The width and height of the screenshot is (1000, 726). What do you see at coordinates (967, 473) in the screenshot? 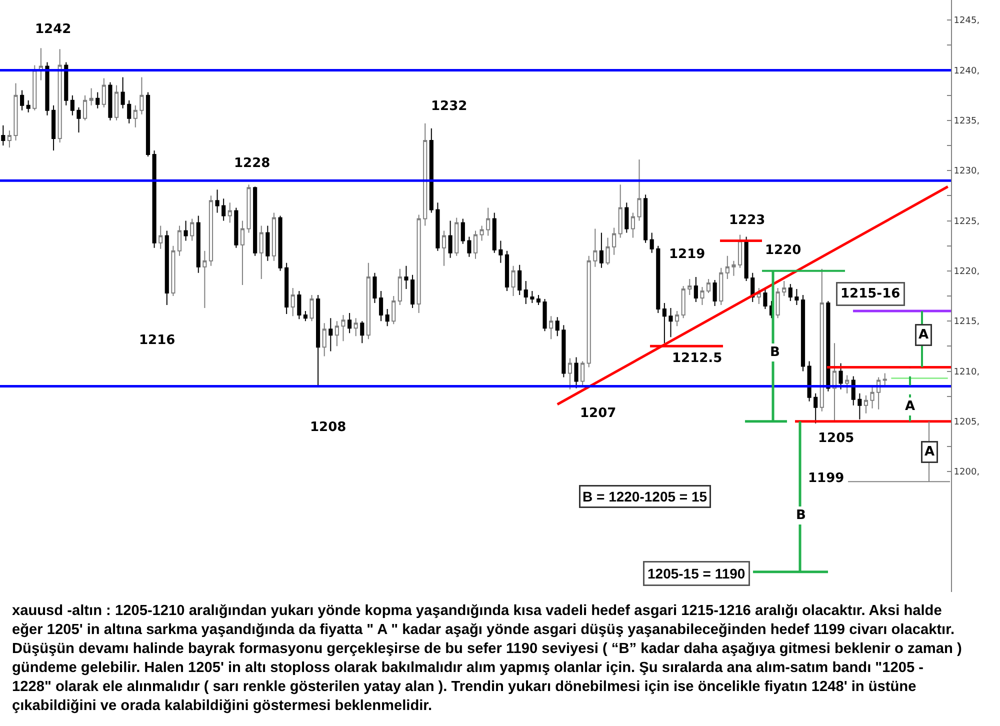
I see `y-tick-label: 1200,` at bounding box center [967, 473].